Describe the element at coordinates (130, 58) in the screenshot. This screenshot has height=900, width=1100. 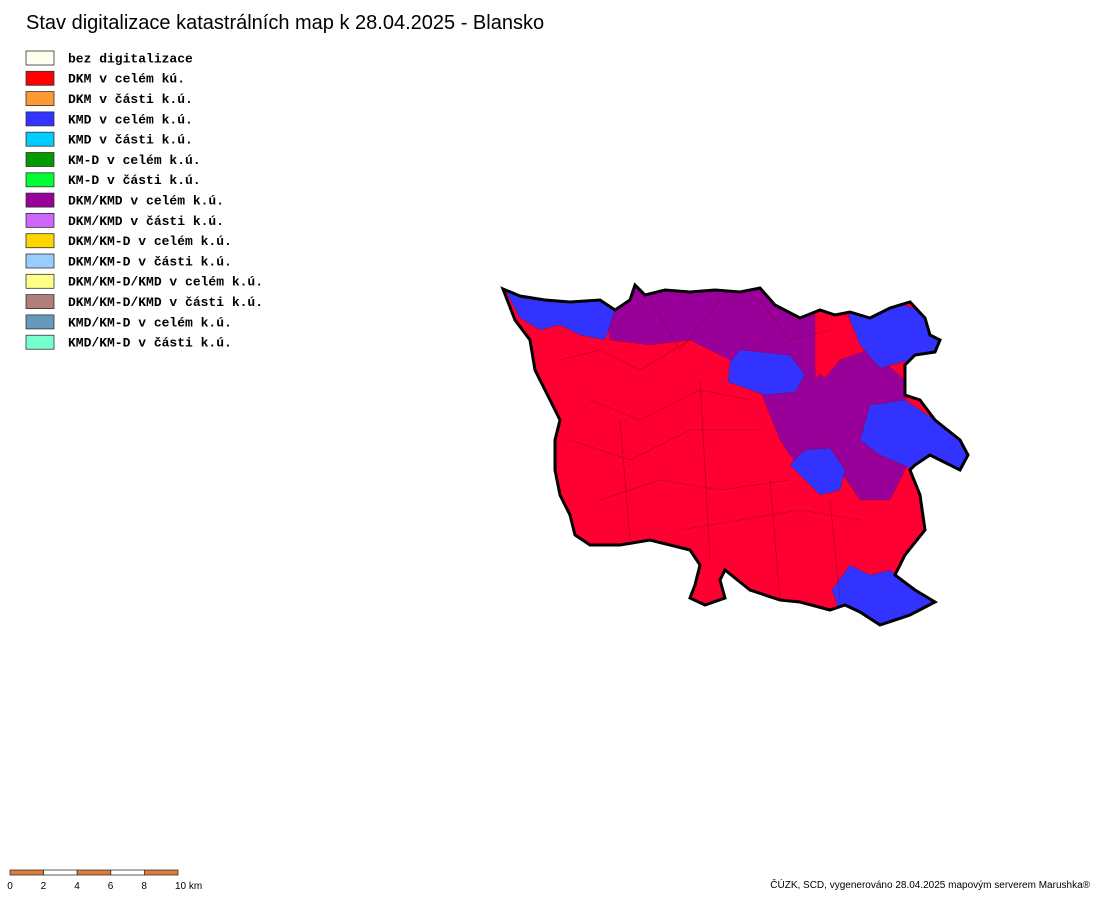
I see `legend-label: bez digitalizace` at that location.